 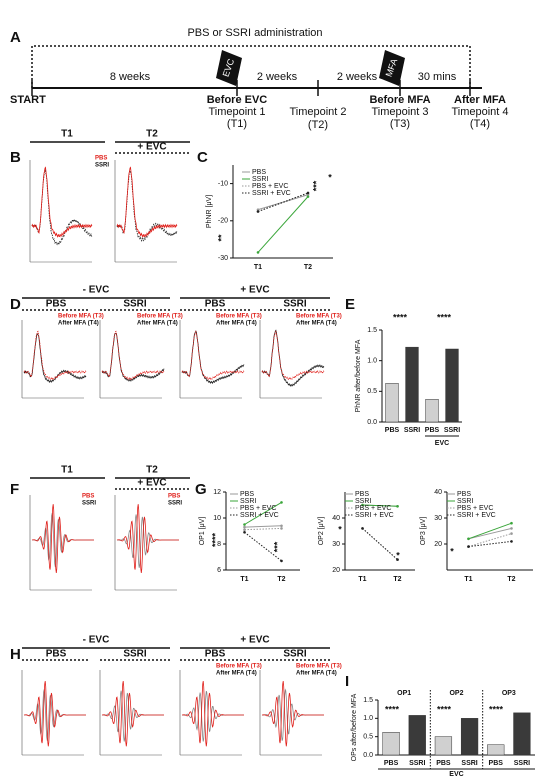 I want to click on timepoint-label: Before MFA, so click(x=399, y=100).